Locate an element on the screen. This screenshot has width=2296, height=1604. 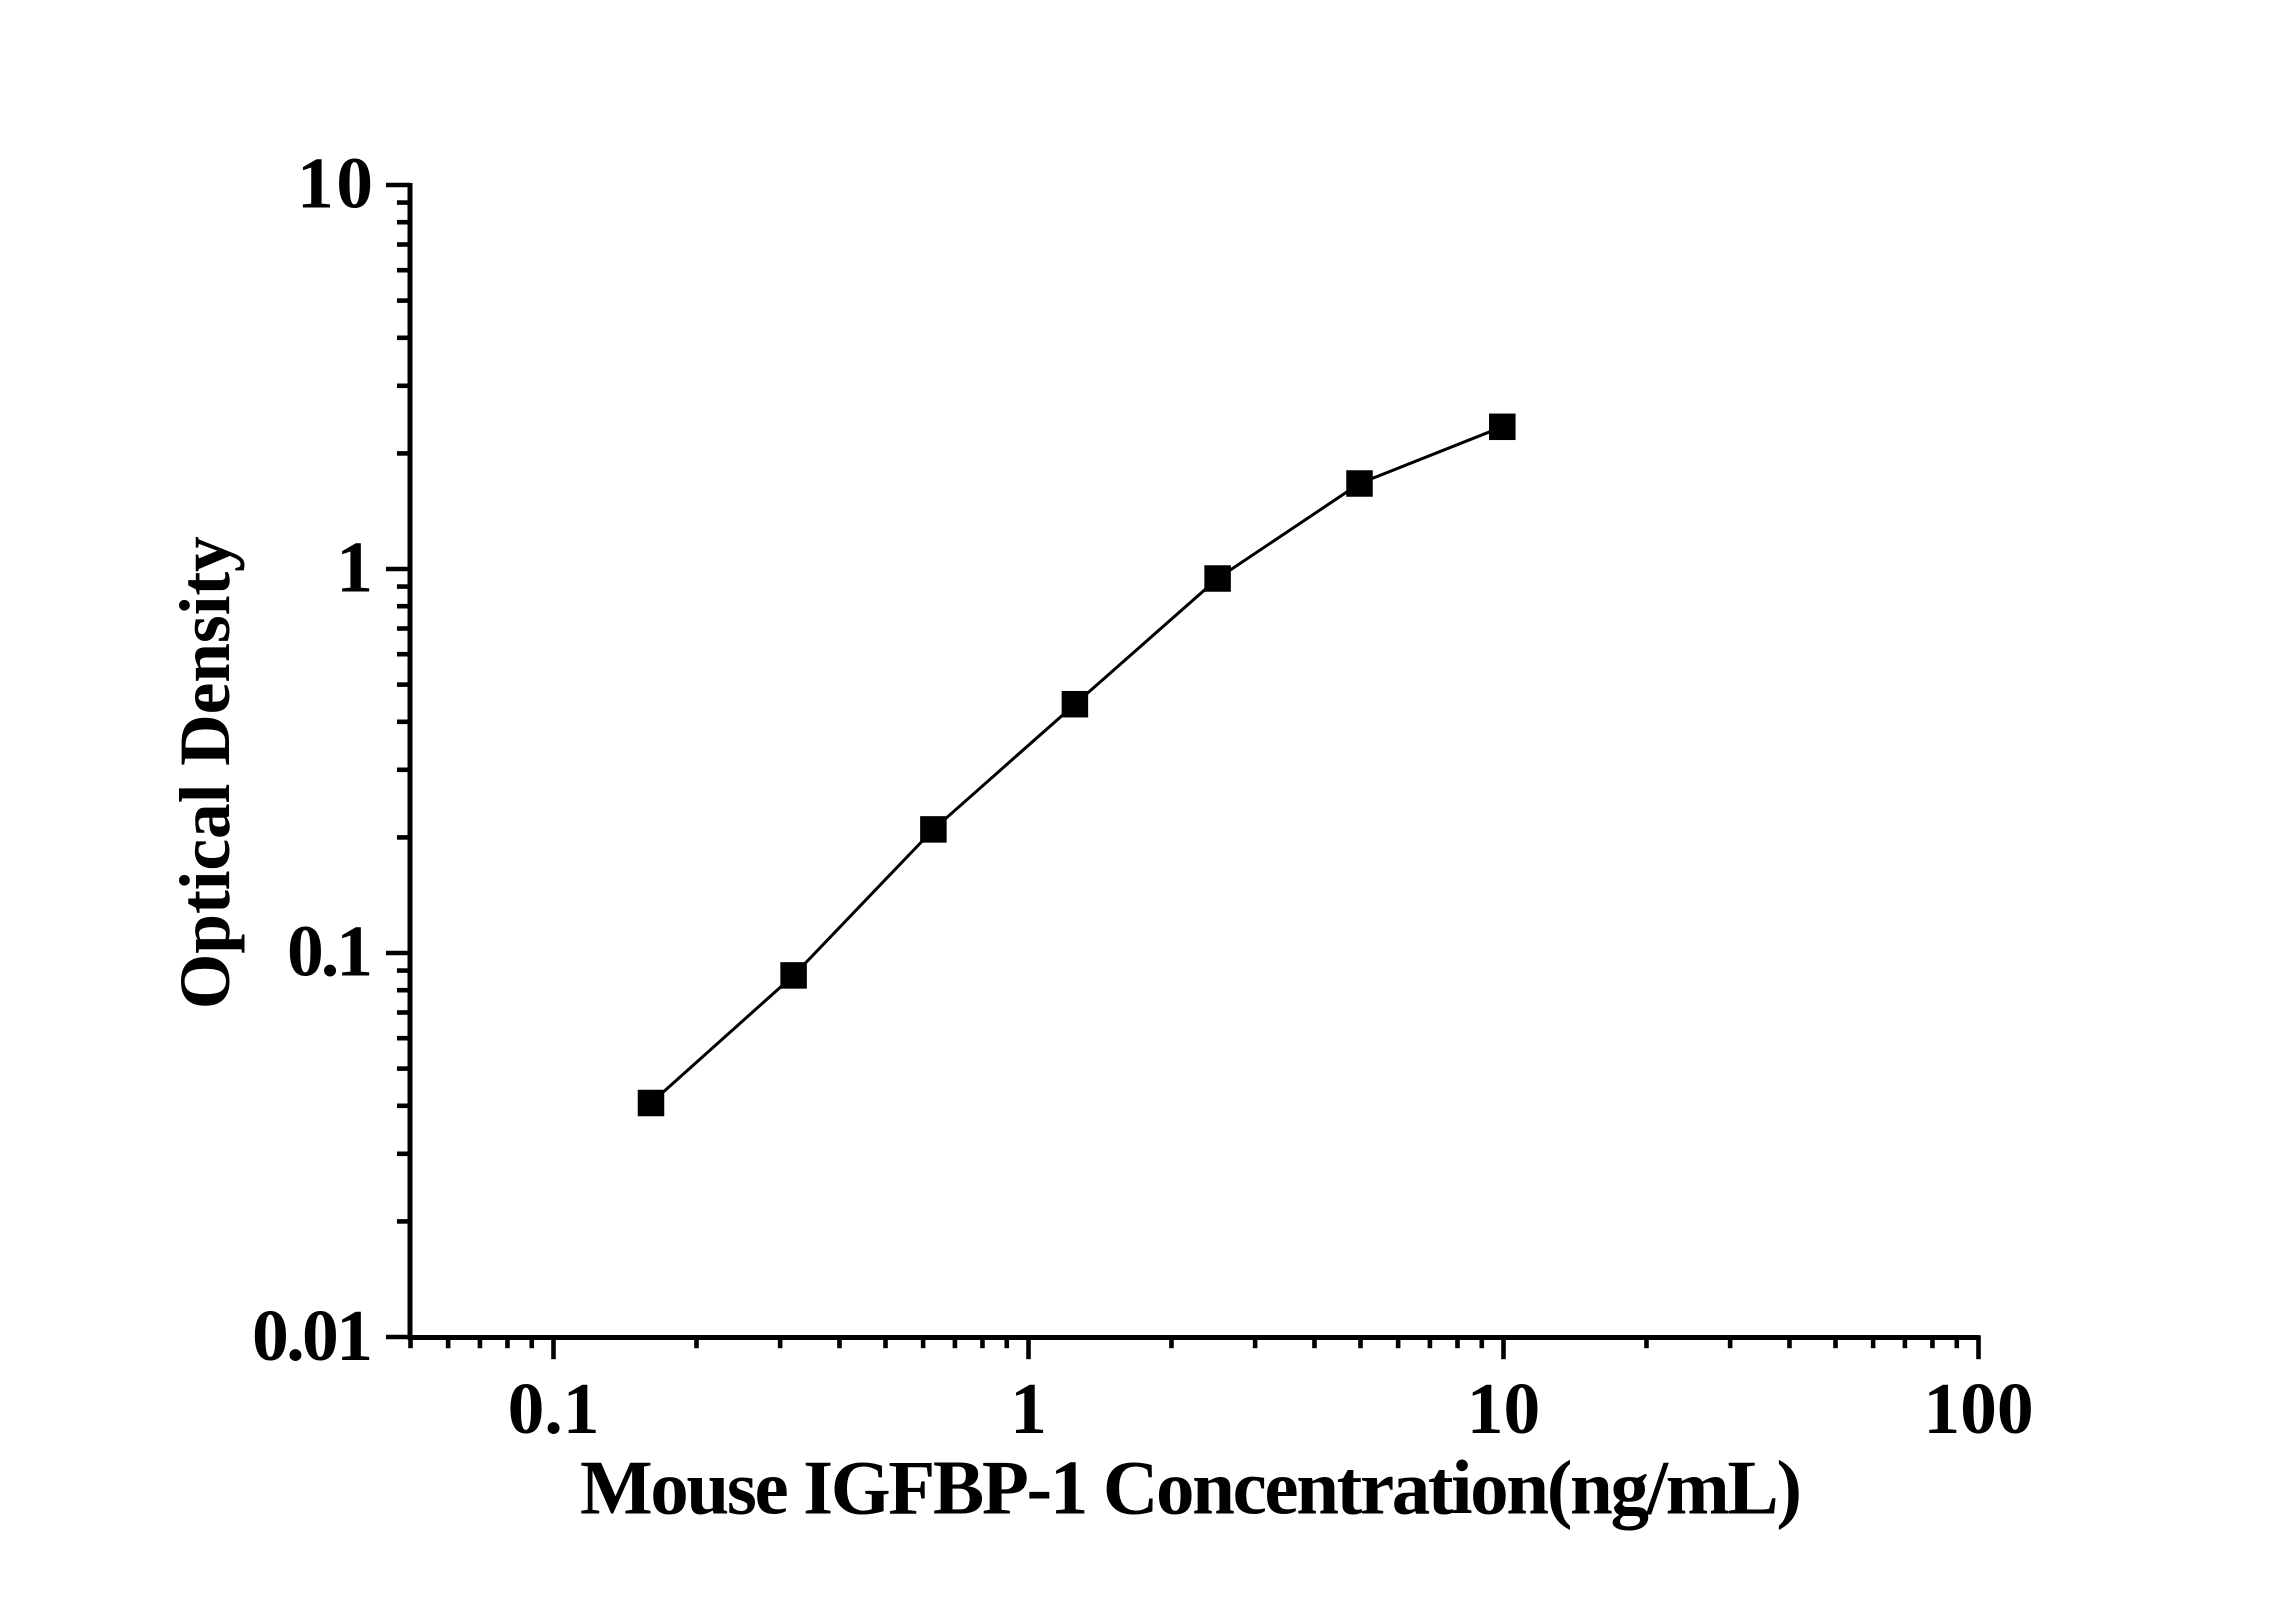
svg-text: 0.01 is located at coordinates (312, 1335).